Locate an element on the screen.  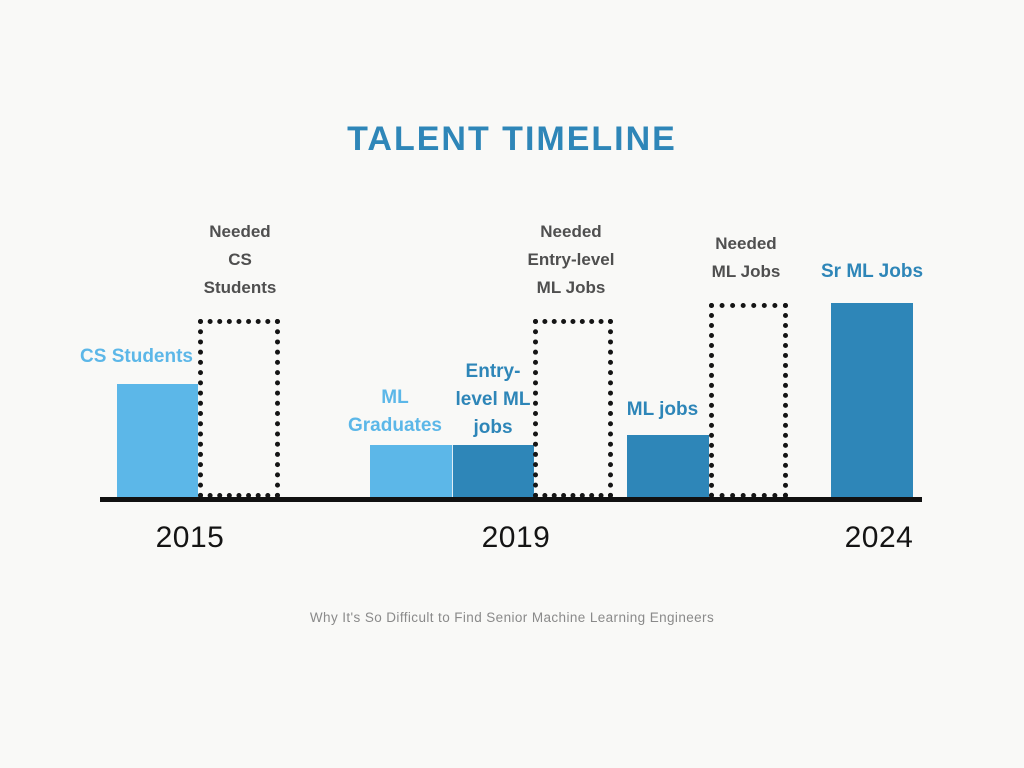
chart-title: TALENT TIMELINE is located at coordinates (512, 139).